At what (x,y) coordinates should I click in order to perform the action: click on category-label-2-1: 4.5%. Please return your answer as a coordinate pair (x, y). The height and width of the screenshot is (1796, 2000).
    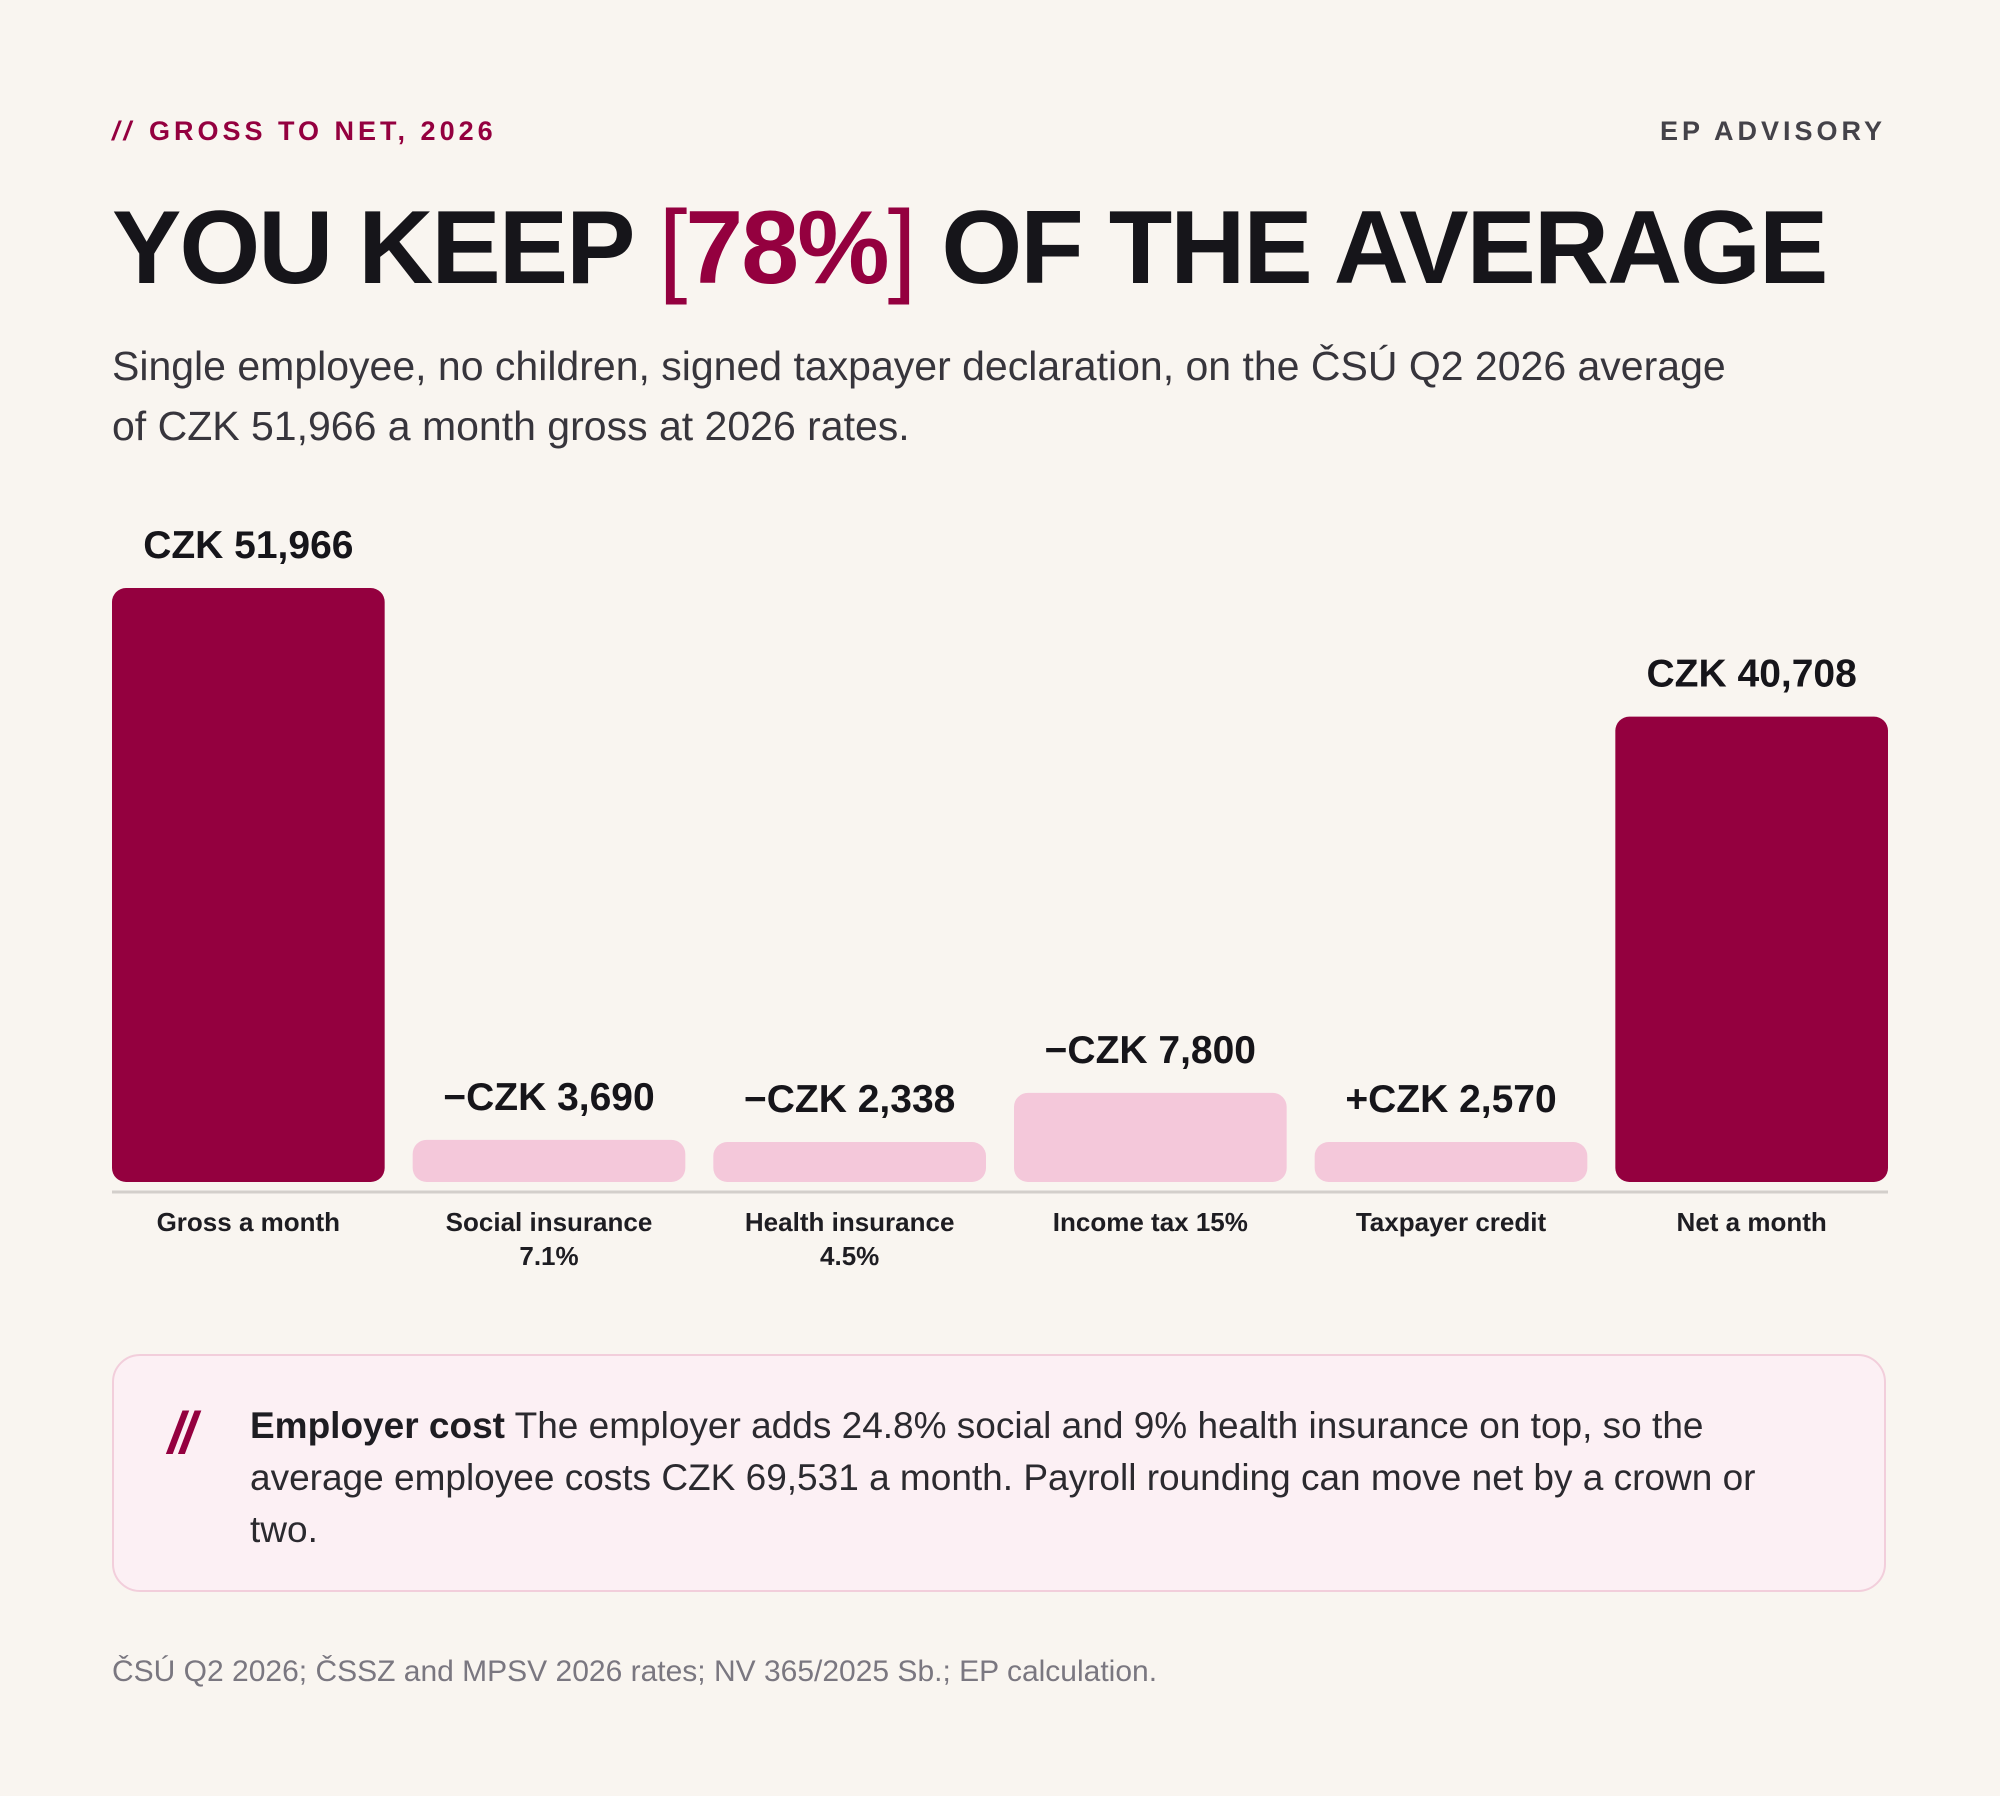
    Looking at the image, I should click on (849, 1256).